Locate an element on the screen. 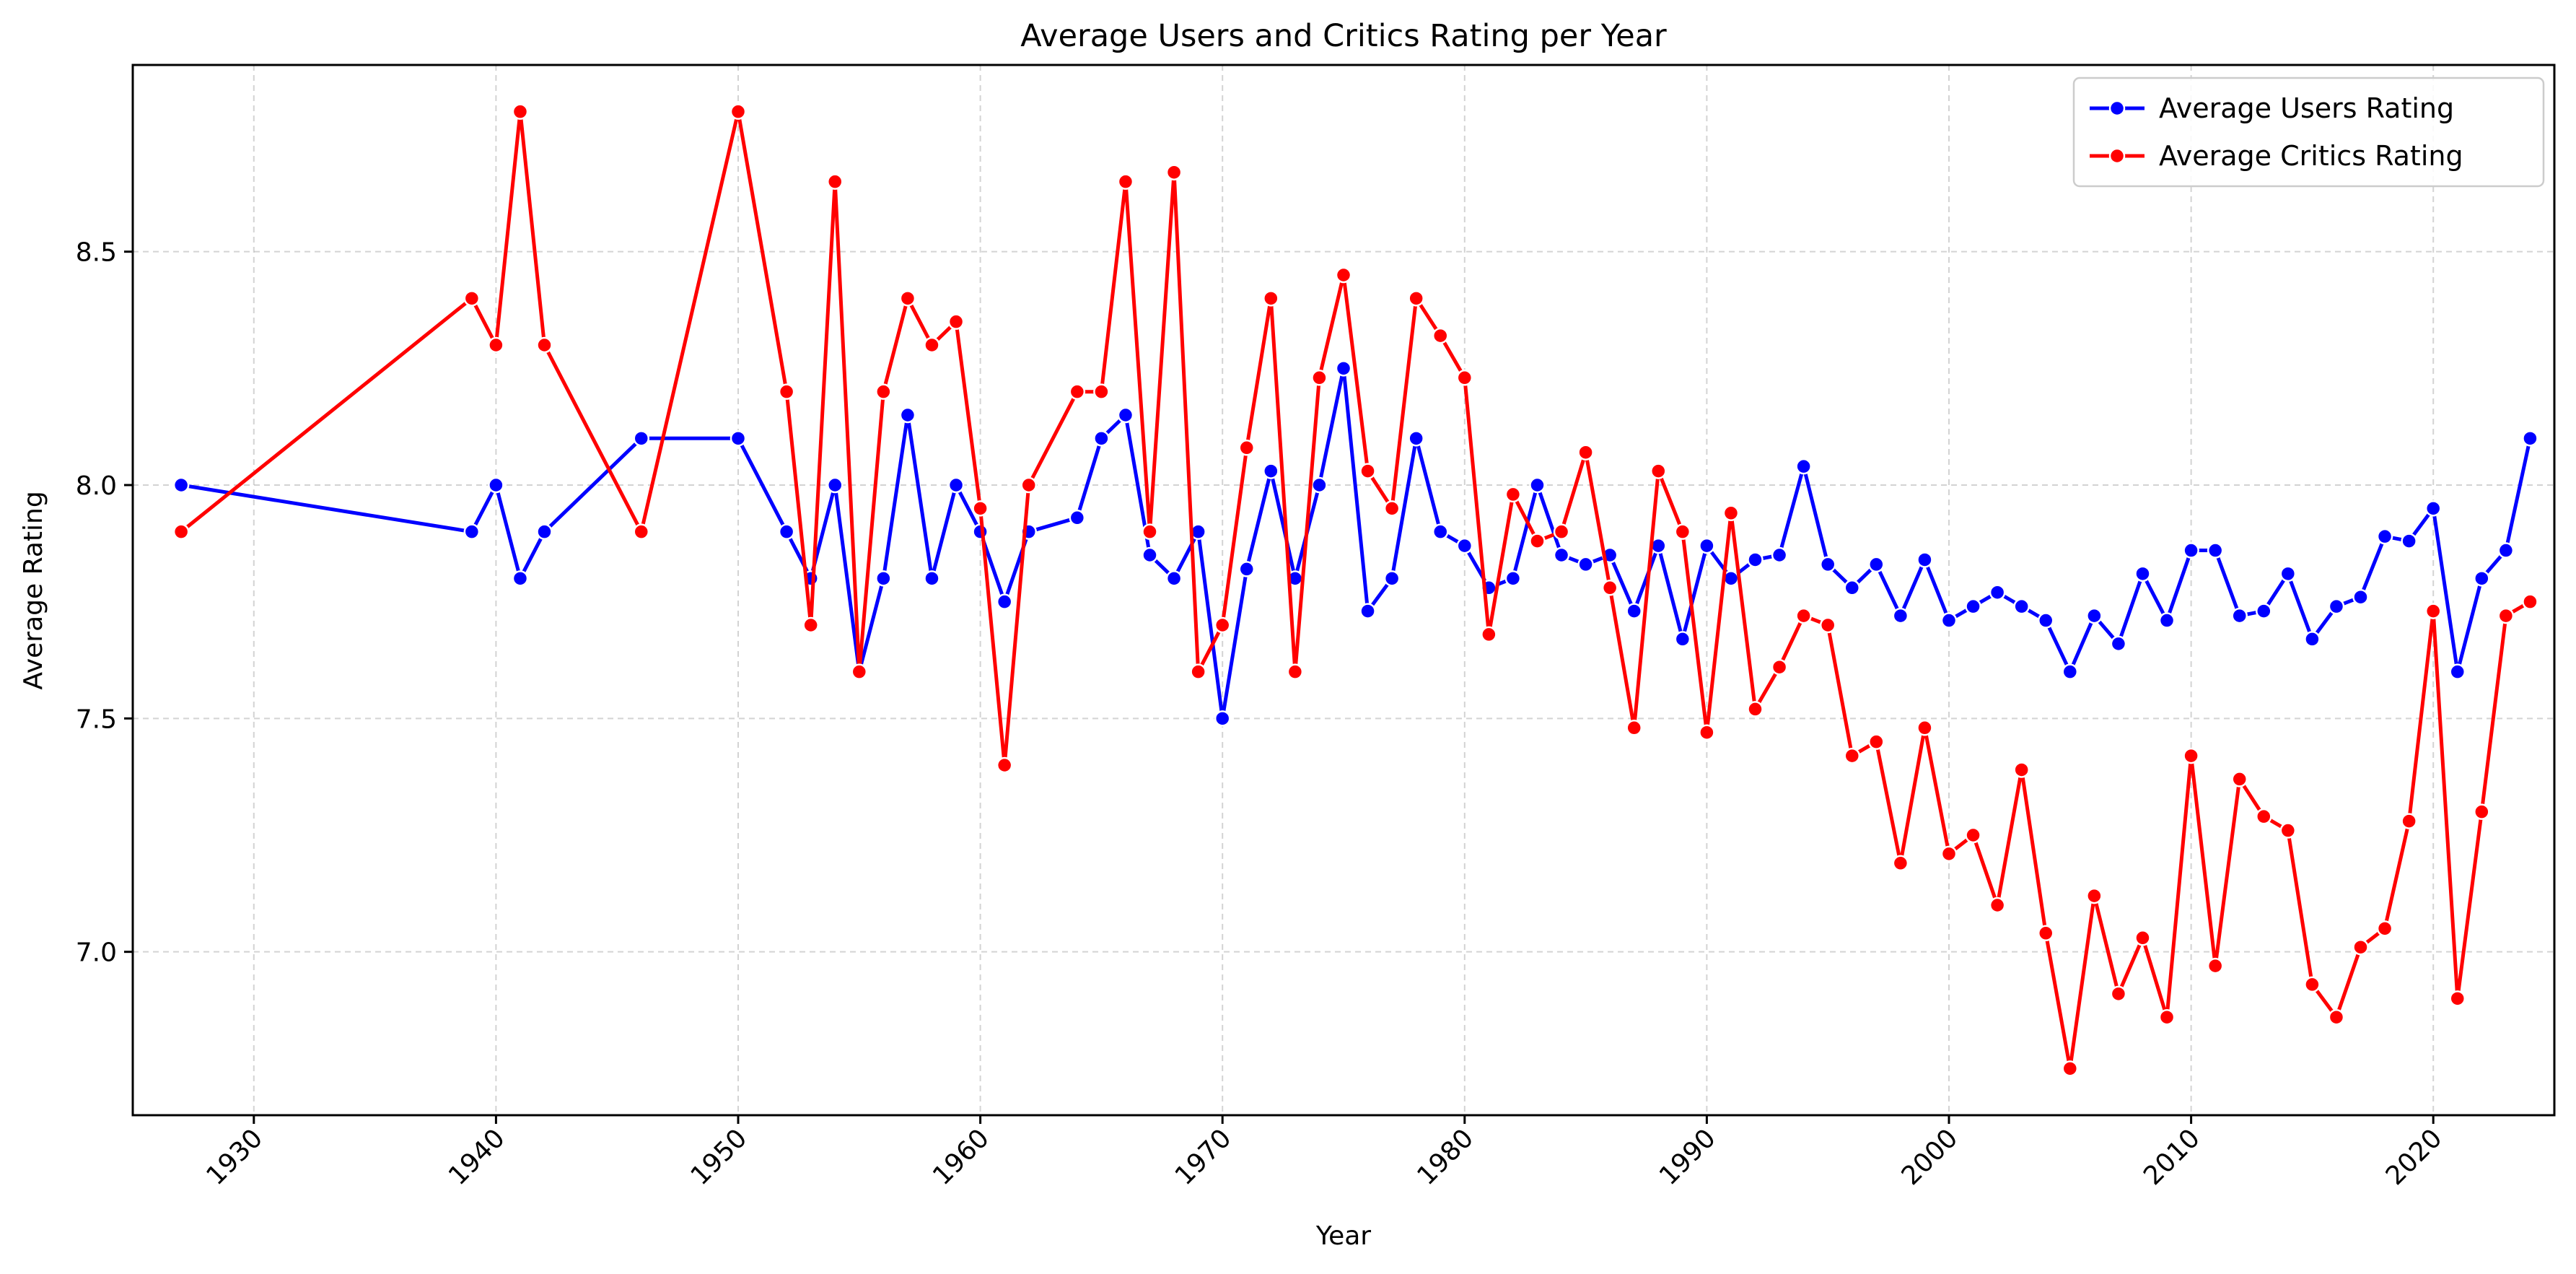 Image resolution: width=2576 pixels, height=1274 pixels. x-tick-label: 2020 is located at coordinates (2414, 1157).